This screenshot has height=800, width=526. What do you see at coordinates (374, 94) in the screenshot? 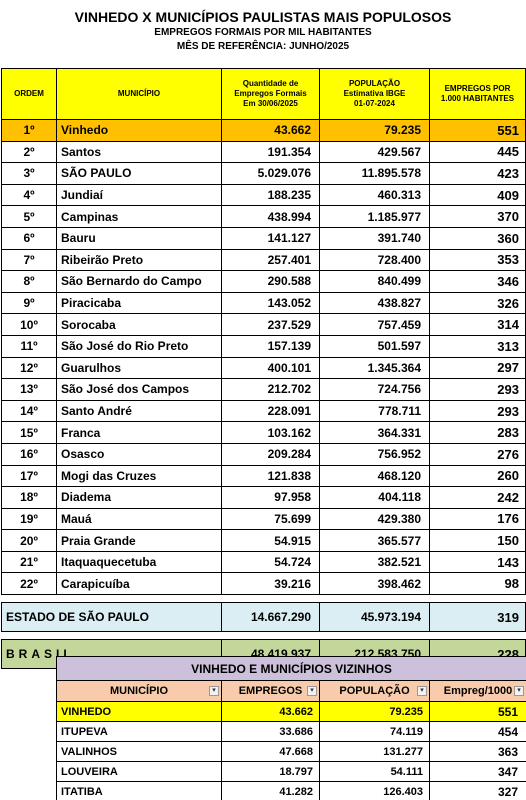
I see `col-populacao: POPULAÇÃO Estimativa IBGE 01-07-2024` at bounding box center [374, 94].